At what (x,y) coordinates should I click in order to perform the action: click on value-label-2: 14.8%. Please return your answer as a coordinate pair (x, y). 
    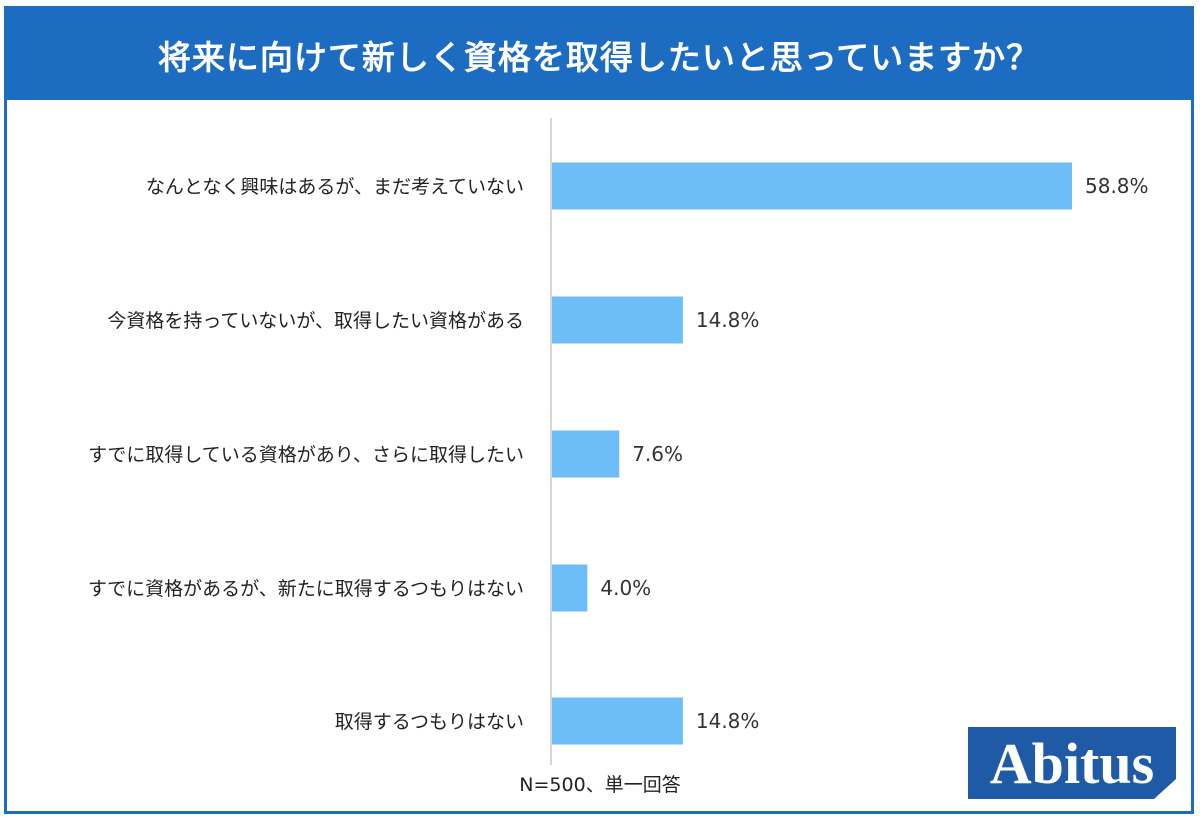
    Looking at the image, I should click on (728, 320).